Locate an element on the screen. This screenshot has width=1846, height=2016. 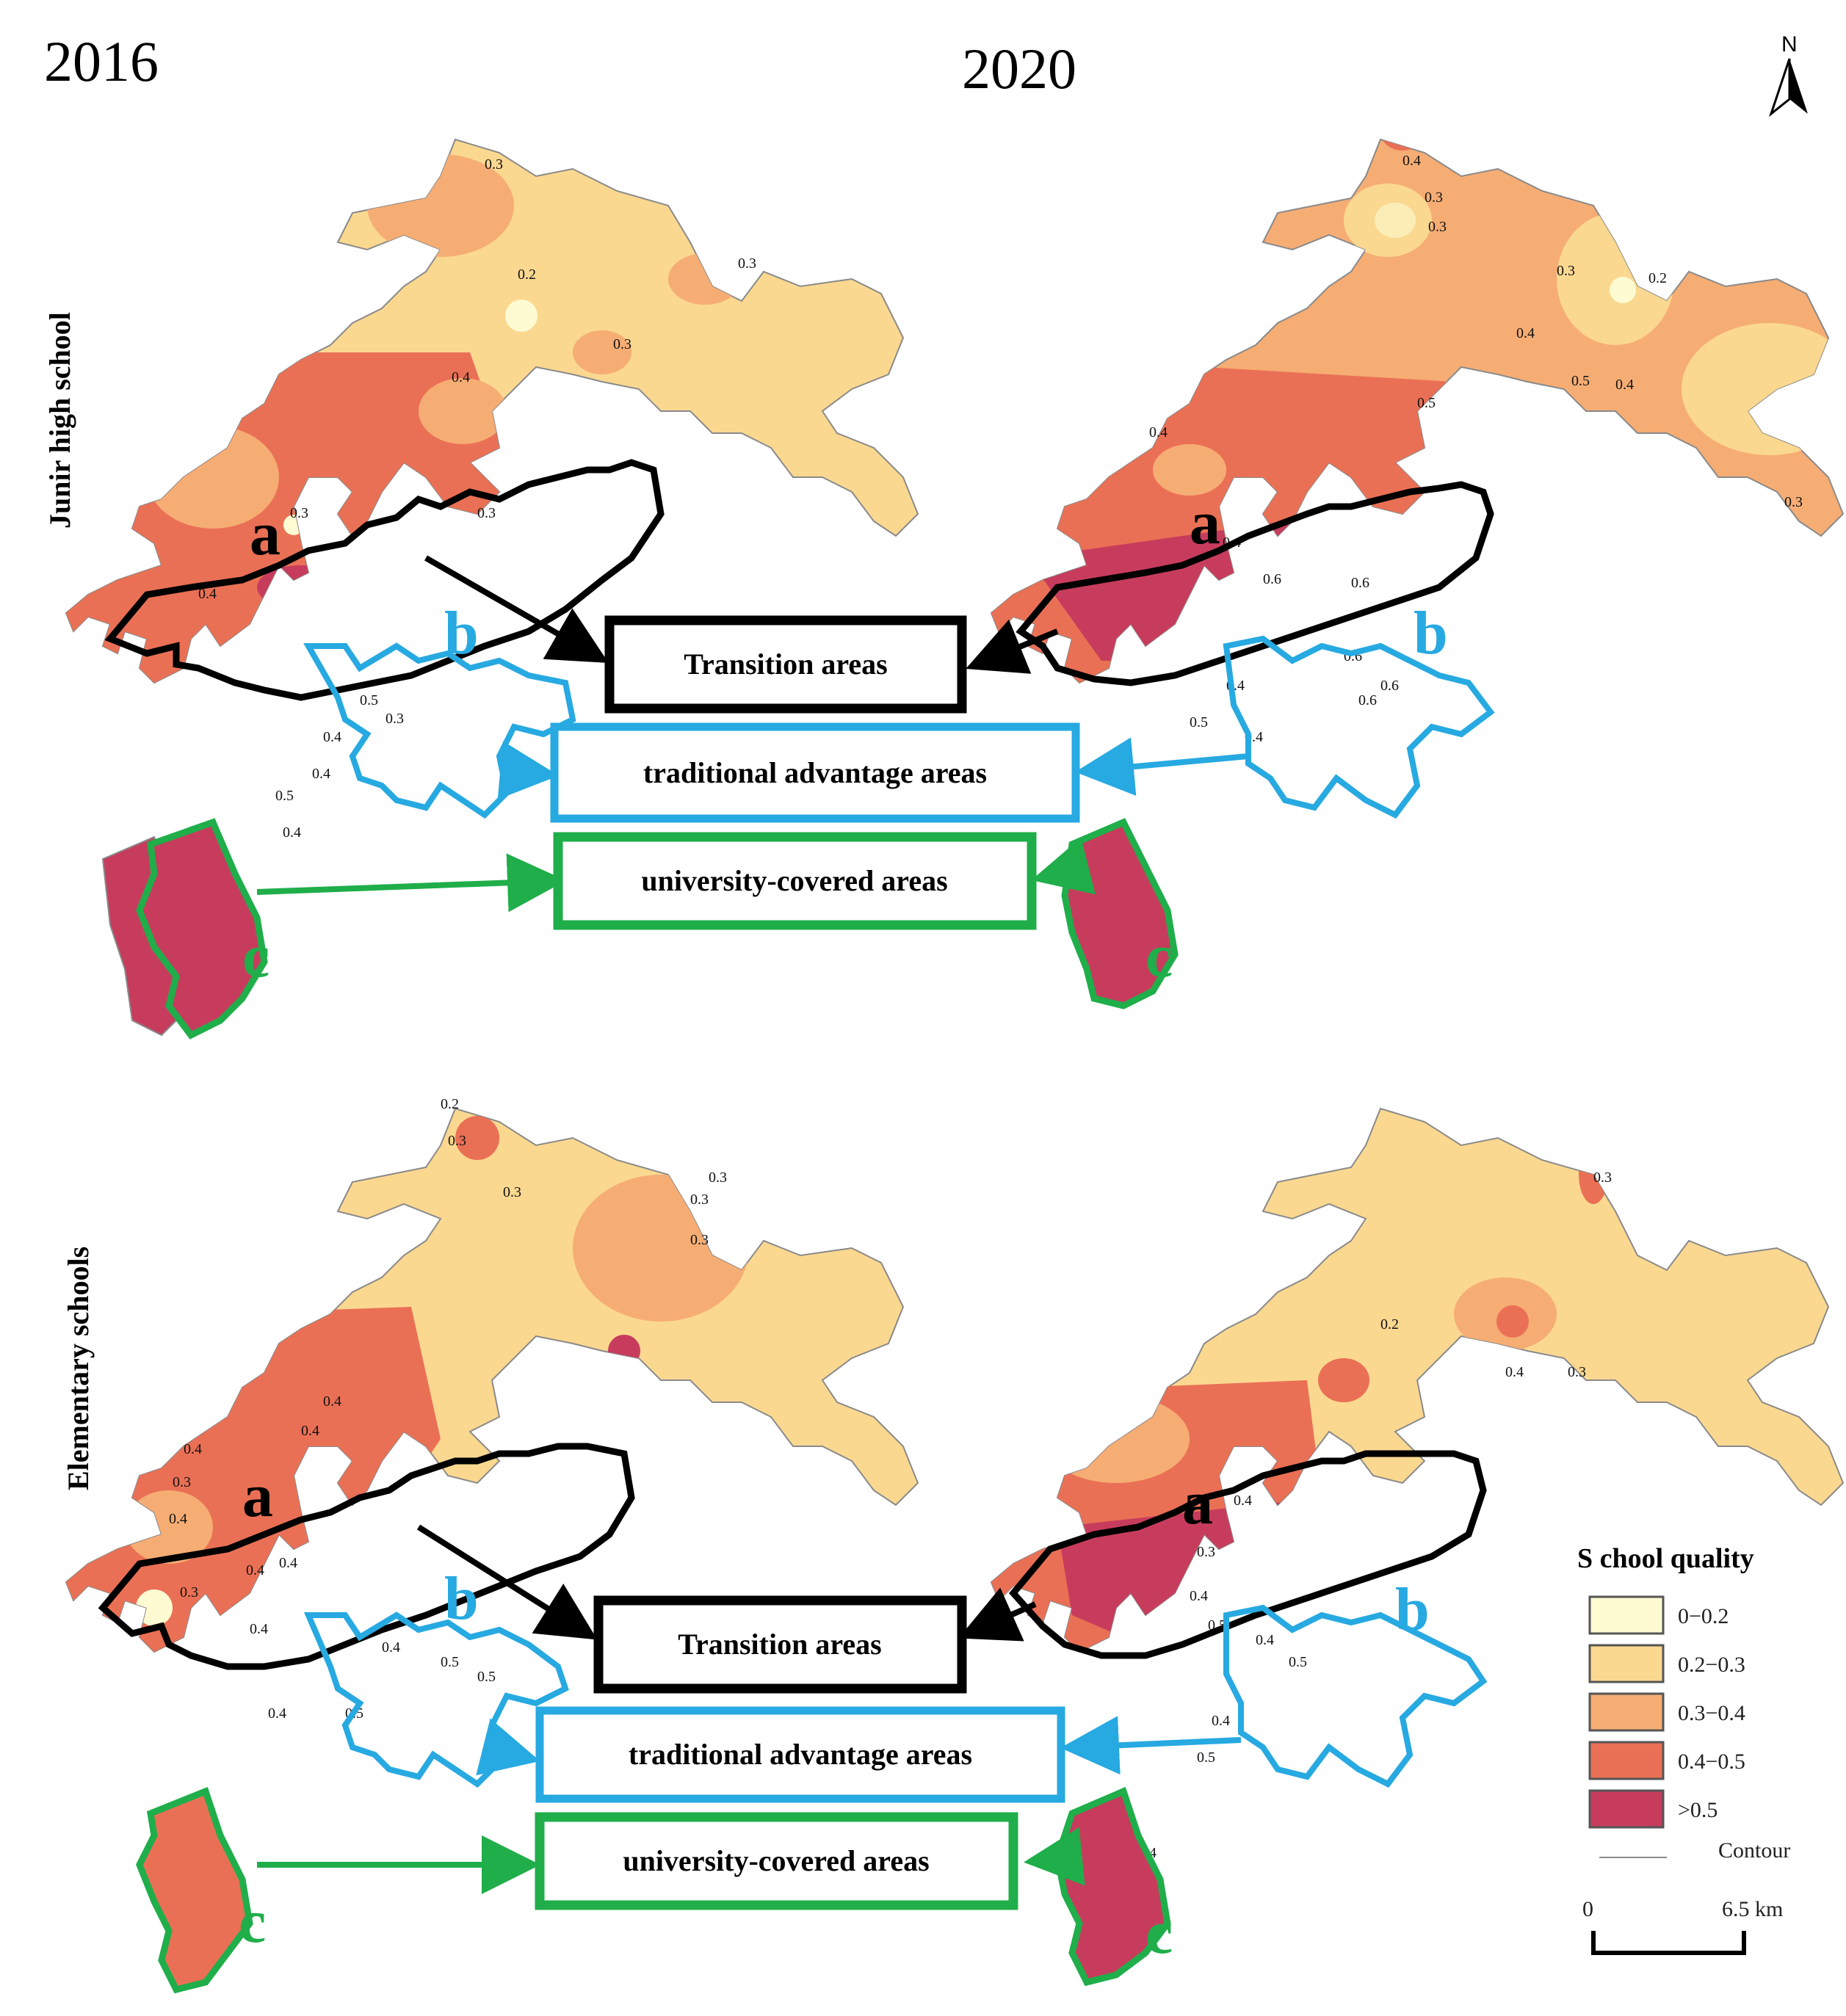
region-a-outline-el2020 is located at coordinates (1248, 1555).